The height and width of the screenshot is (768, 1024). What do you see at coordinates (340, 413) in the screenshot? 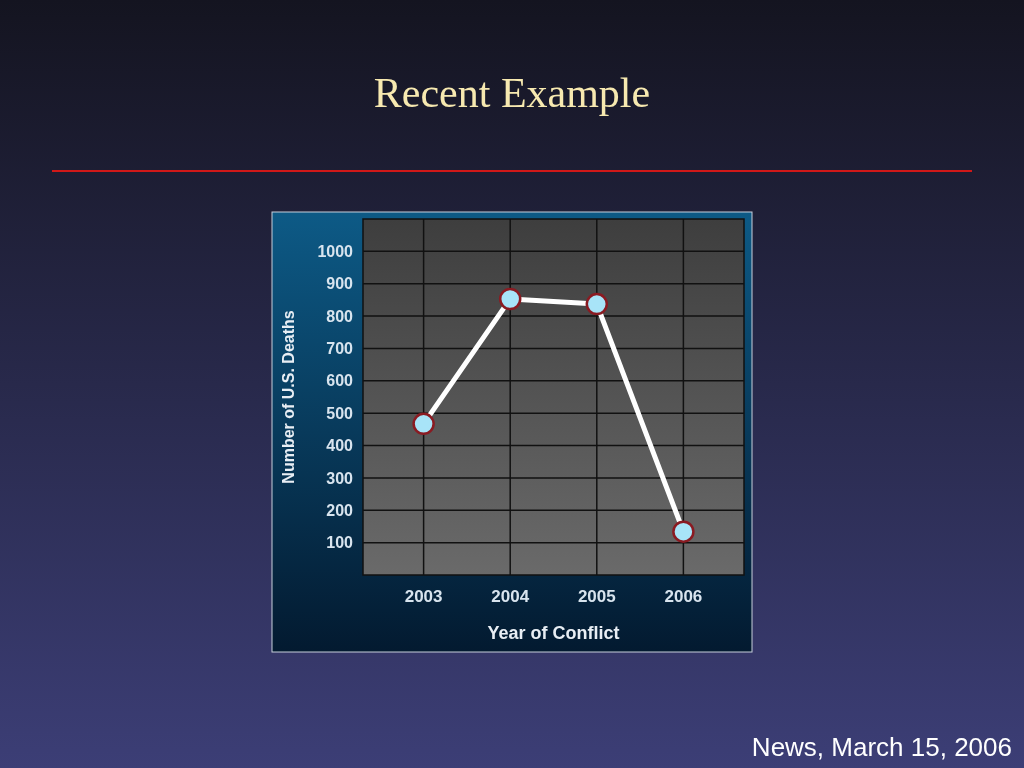
I see `y-tick-label: 500` at bounding box center [340, 413].